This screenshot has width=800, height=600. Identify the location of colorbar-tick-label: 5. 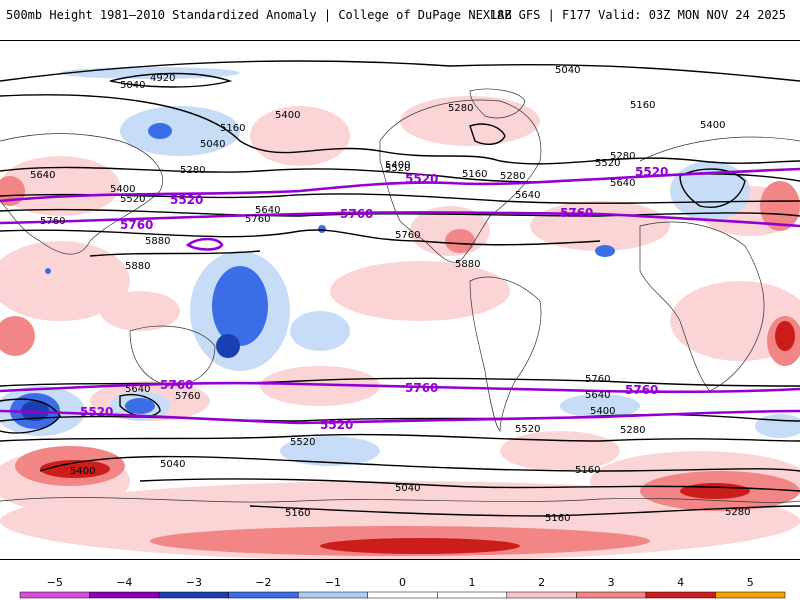
(750, 582).